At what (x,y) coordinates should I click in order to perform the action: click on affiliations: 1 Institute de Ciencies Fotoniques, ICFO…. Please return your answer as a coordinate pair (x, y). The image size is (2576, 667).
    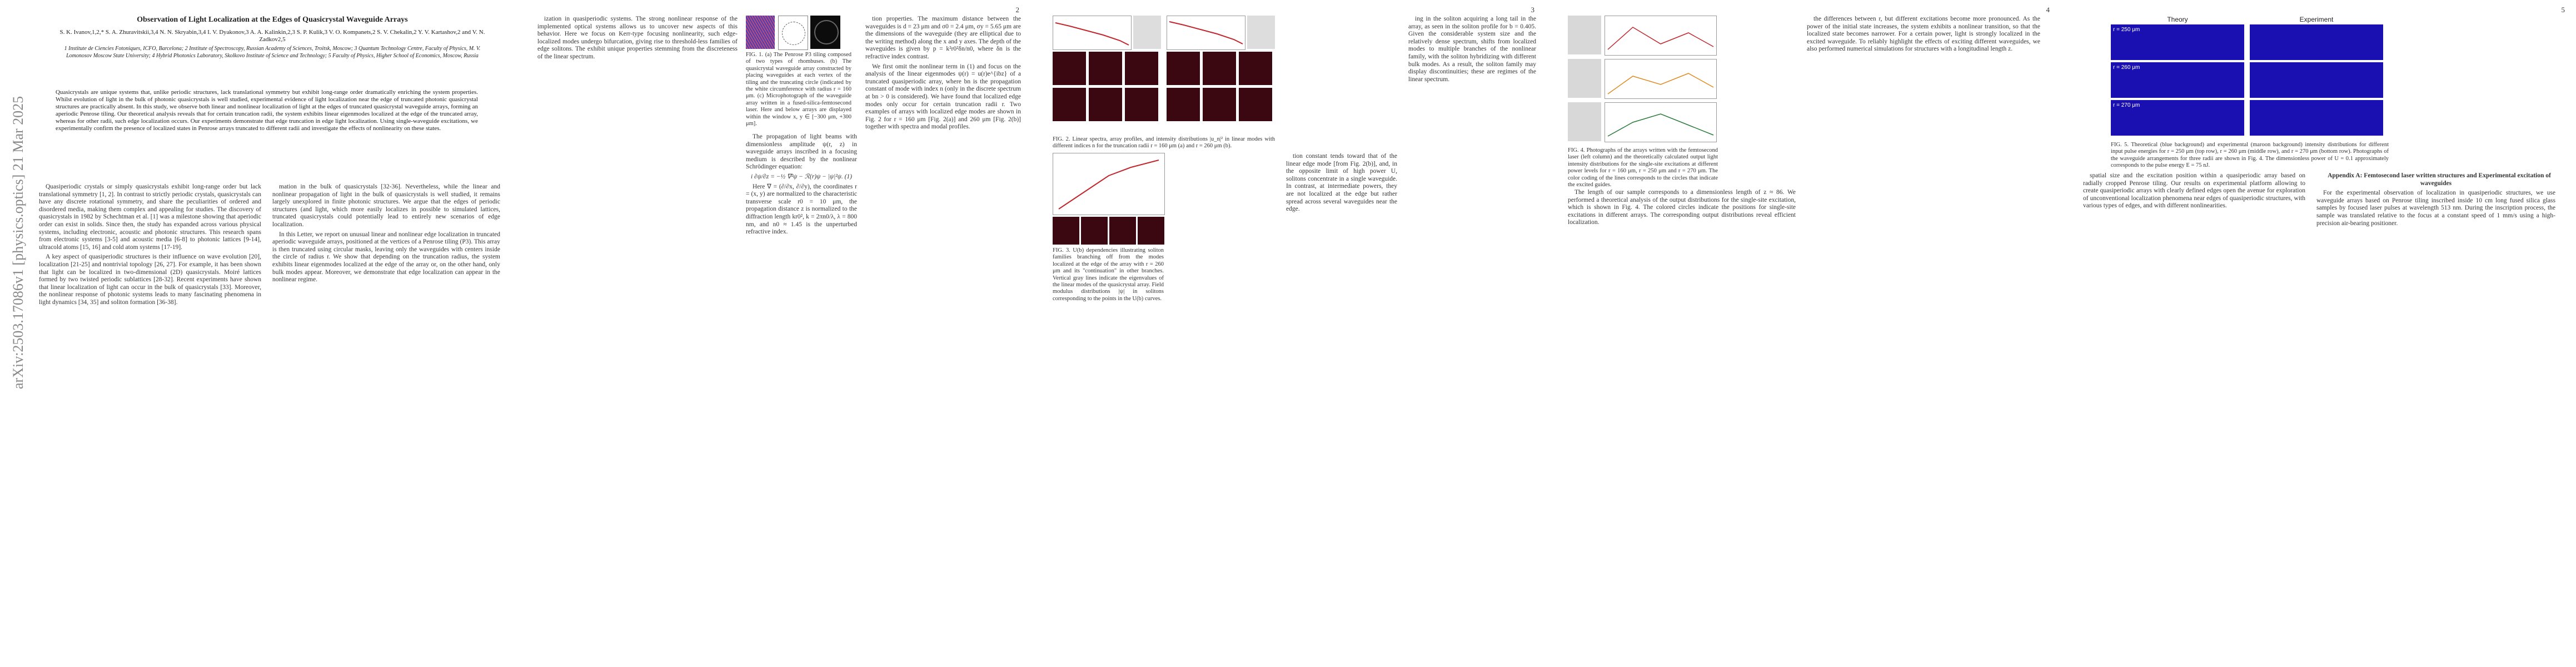
    Looking at the image, I should click on (272, 52).